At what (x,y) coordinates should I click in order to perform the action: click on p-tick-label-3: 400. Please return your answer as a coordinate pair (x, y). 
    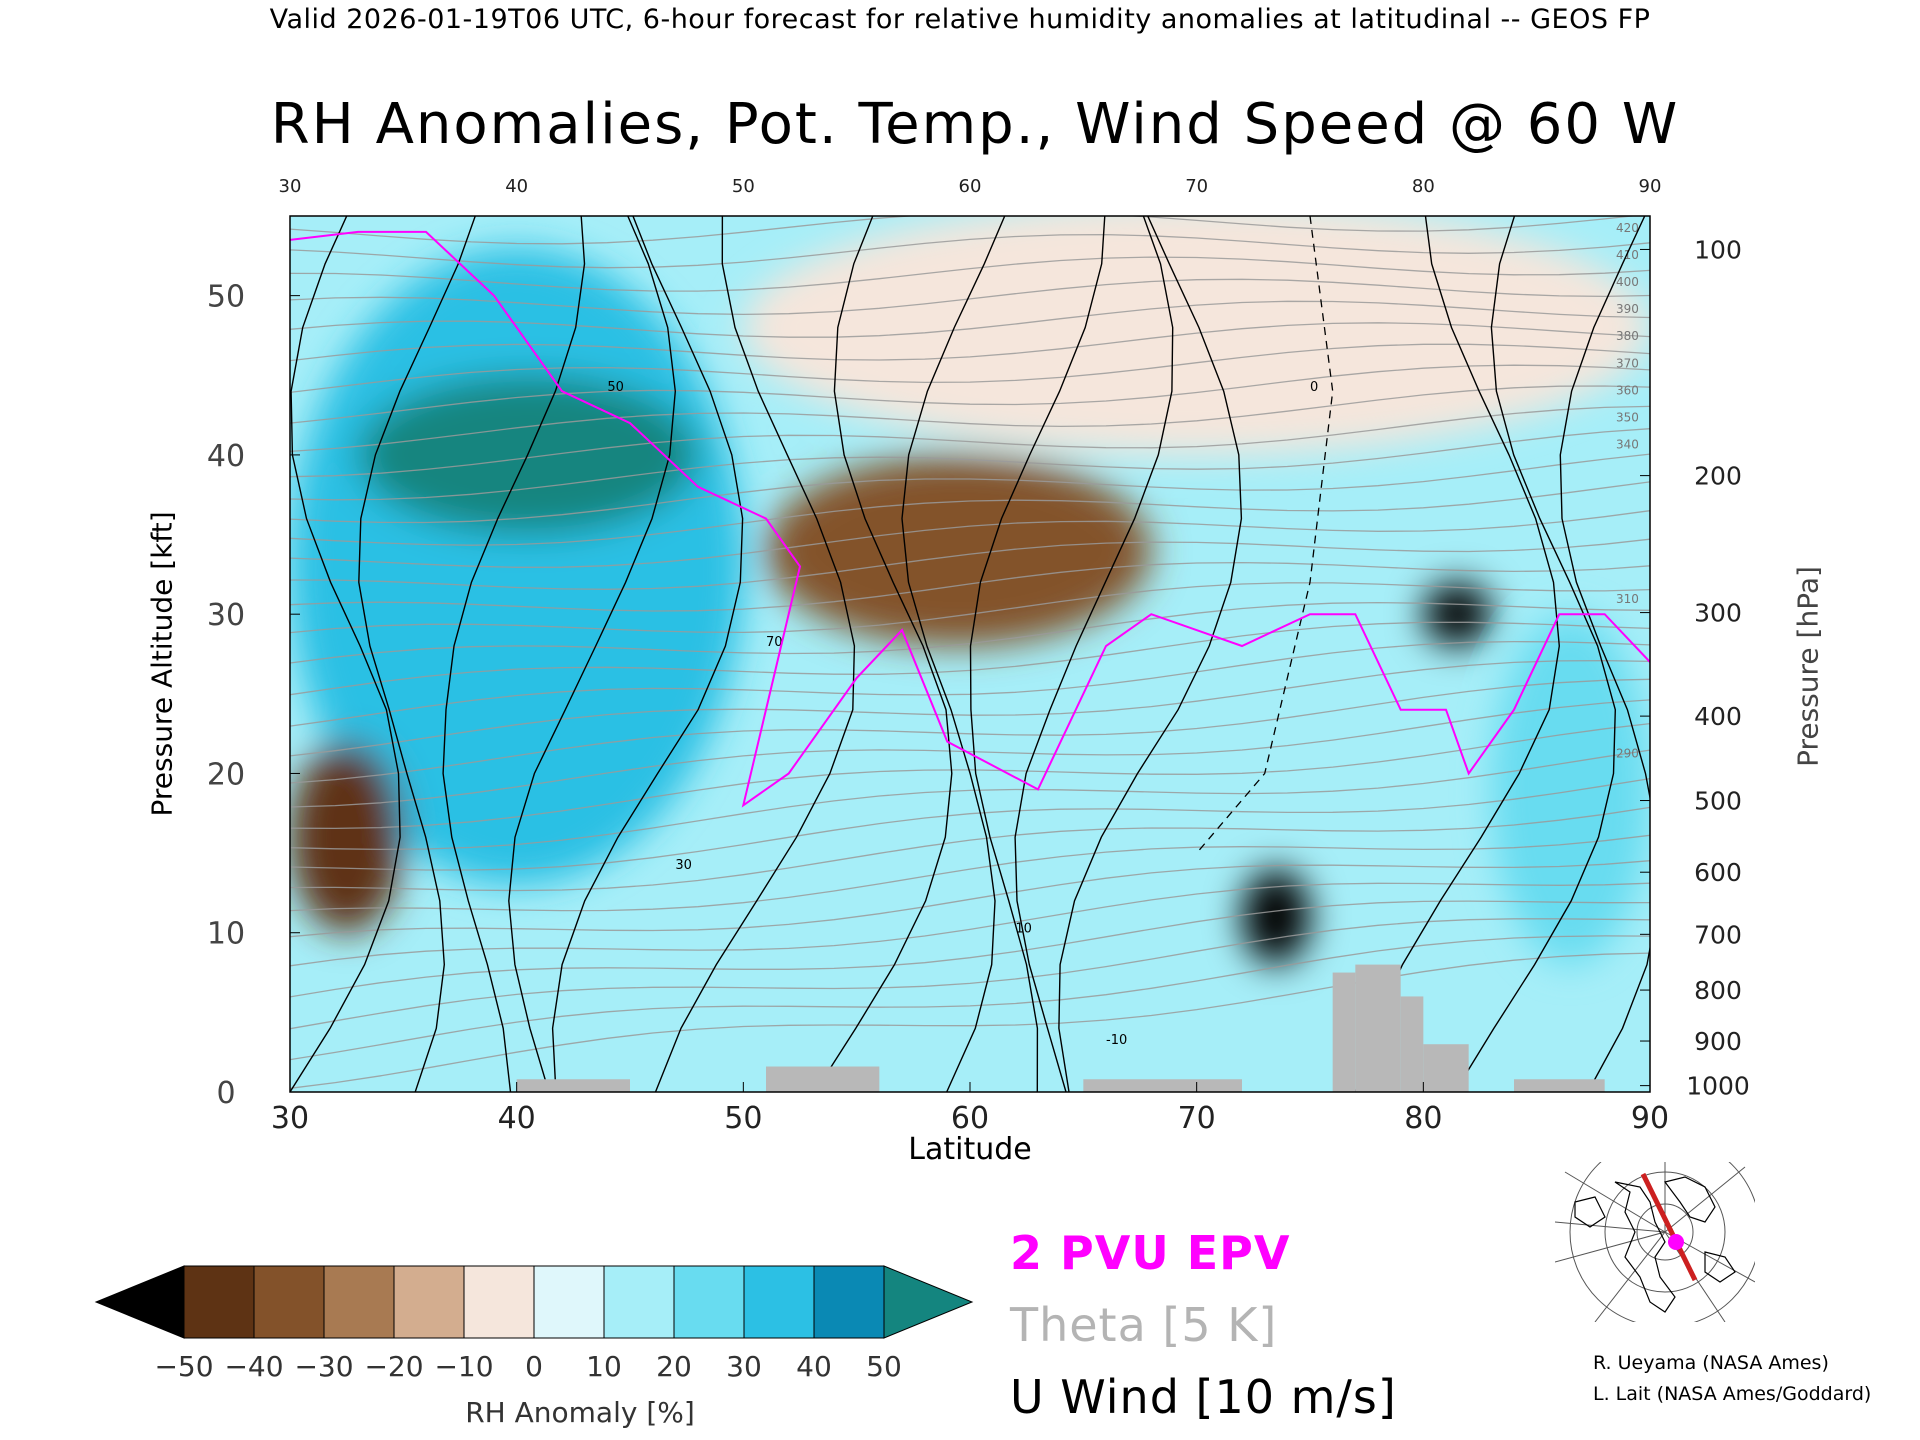
    Looking at the image, I should click on (1718, 716).